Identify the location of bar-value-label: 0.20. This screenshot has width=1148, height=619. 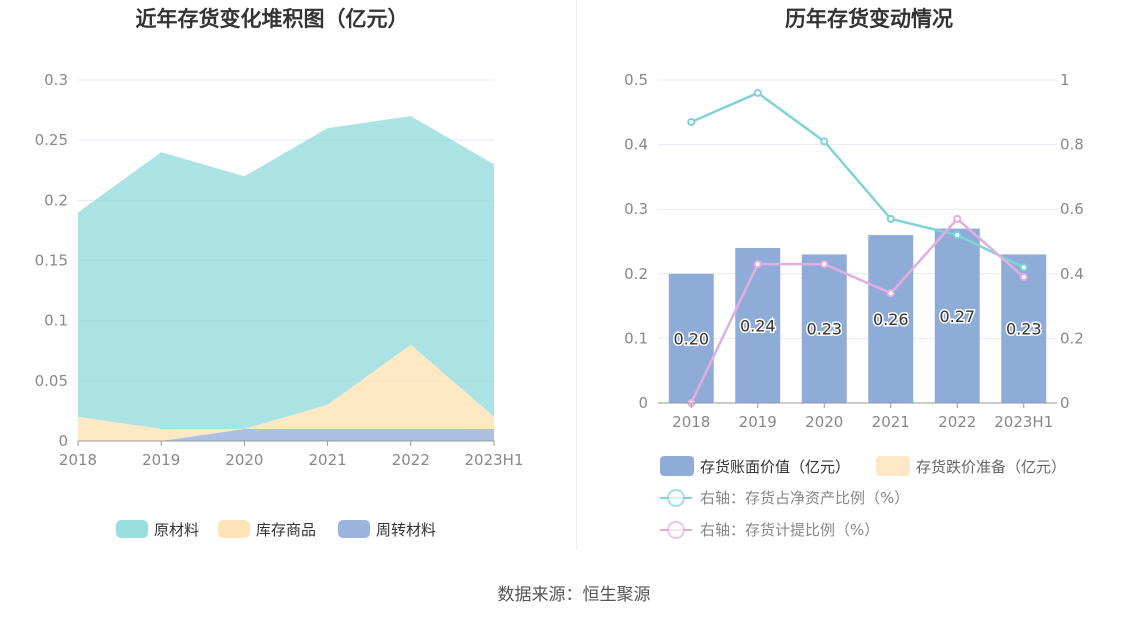
(691, 338).